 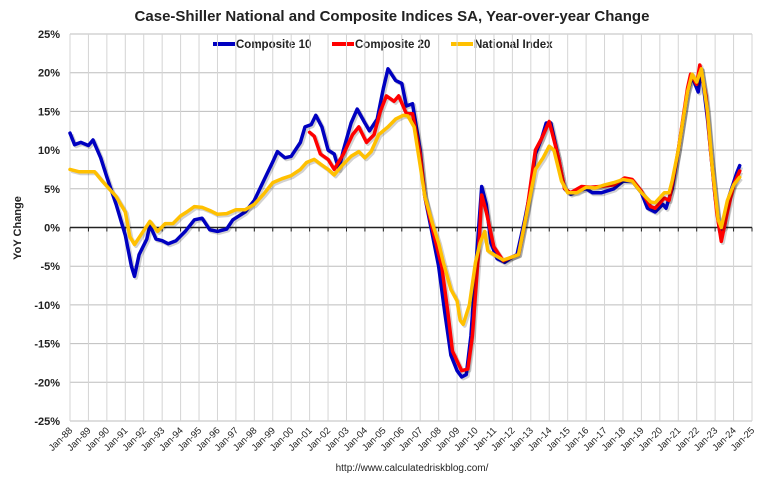 I want to click on y-tick-label: 25%, so click(x=49, y=35).